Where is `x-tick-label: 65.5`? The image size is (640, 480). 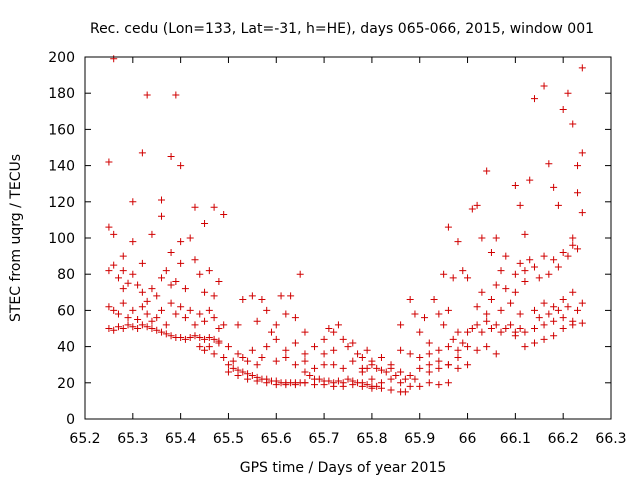 x-tick-label: 65.5 is located at coordinates (228, 439).